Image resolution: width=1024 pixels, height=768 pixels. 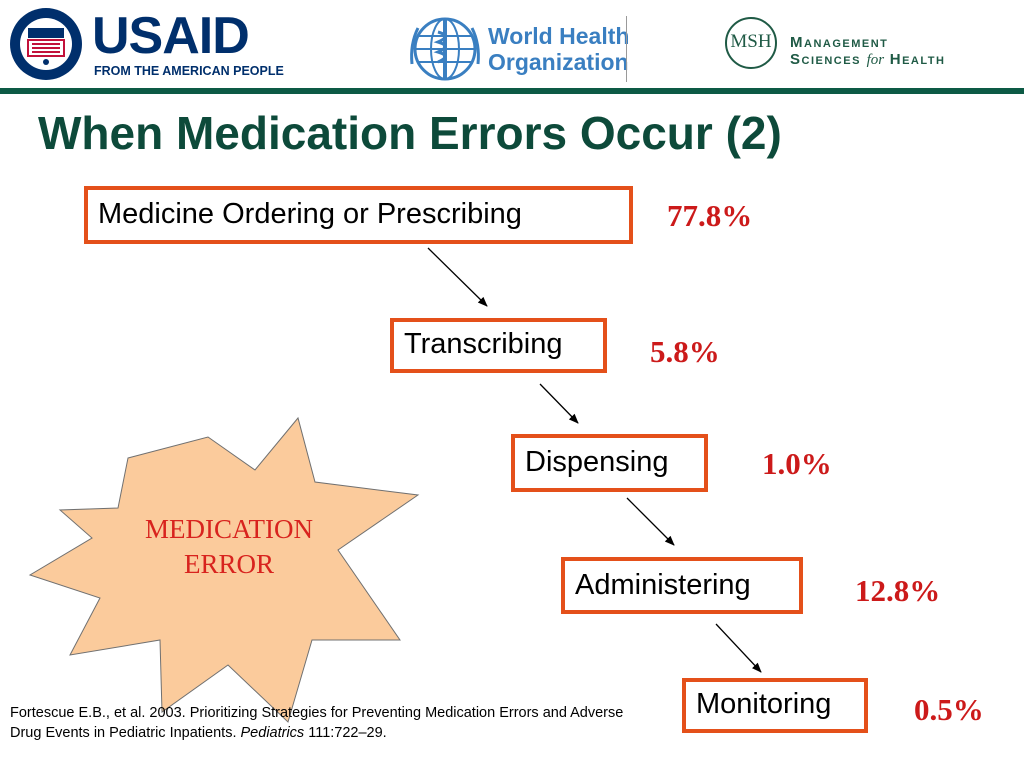 I want to click on usaid-seal-icon, so click(x=46, y=44).